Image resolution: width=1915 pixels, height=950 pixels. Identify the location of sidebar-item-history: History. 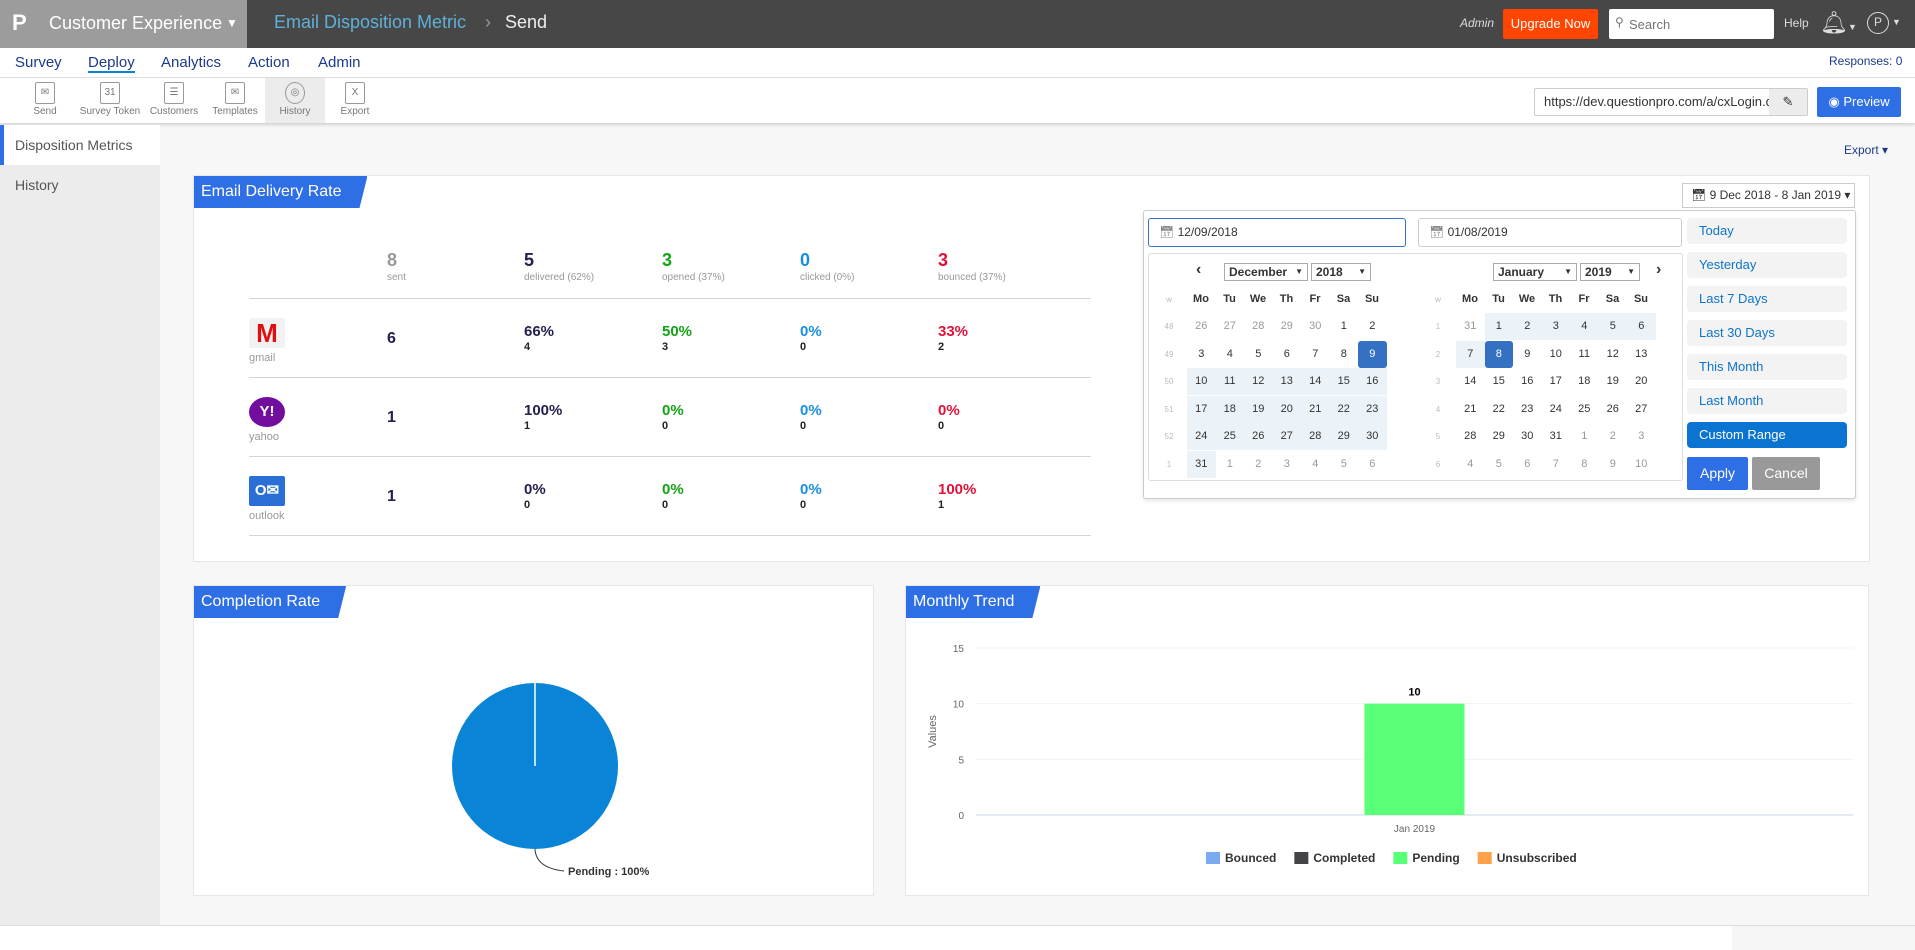
(37, 185).